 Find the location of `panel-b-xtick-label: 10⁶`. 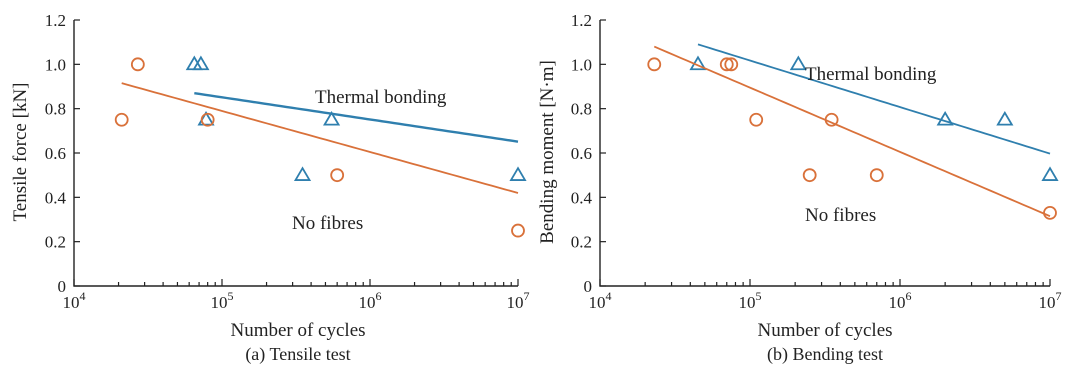

panel-b-xtick-label: 10⁶ is located at coordinates (900, 300).